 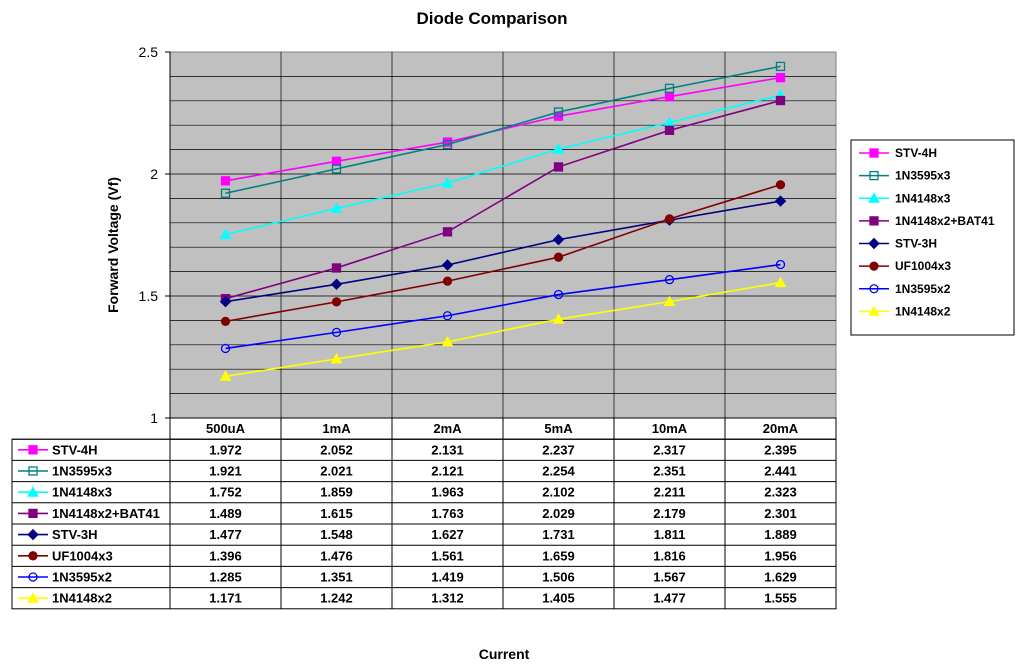 I want to click on series-line-STV-4H, so click(x=503, y=129).